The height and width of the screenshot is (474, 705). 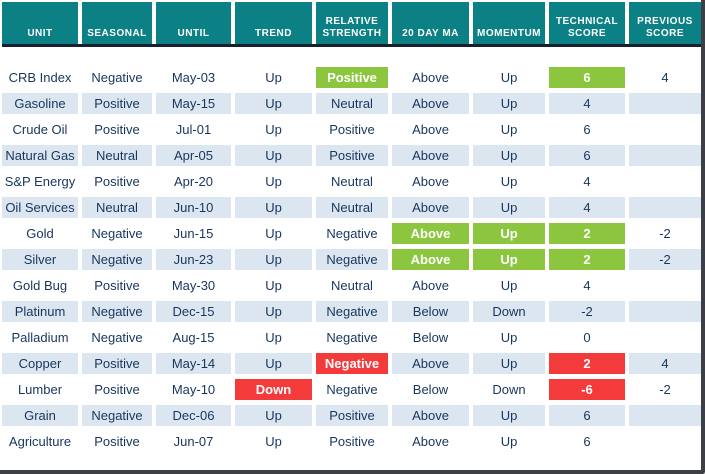 I want to click on table-cell: Gasoline, so click(x=40, y=103).